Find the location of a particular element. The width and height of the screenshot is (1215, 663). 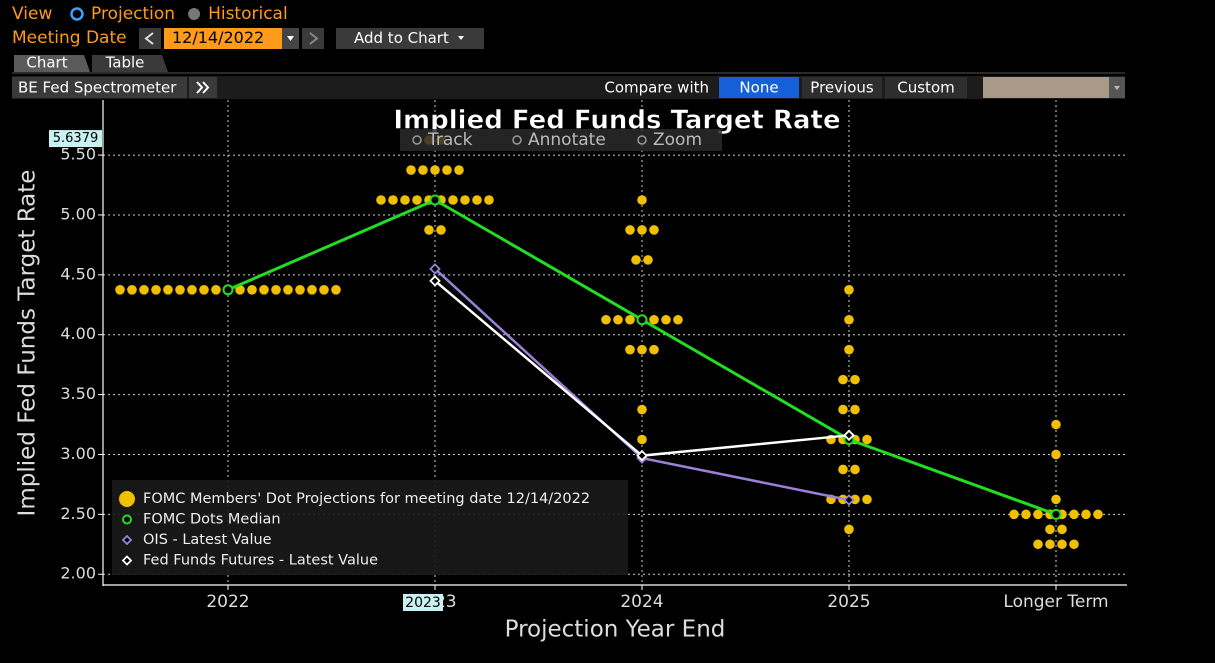

y-tick-label: 4.00 is located at coordinates (78, 333).